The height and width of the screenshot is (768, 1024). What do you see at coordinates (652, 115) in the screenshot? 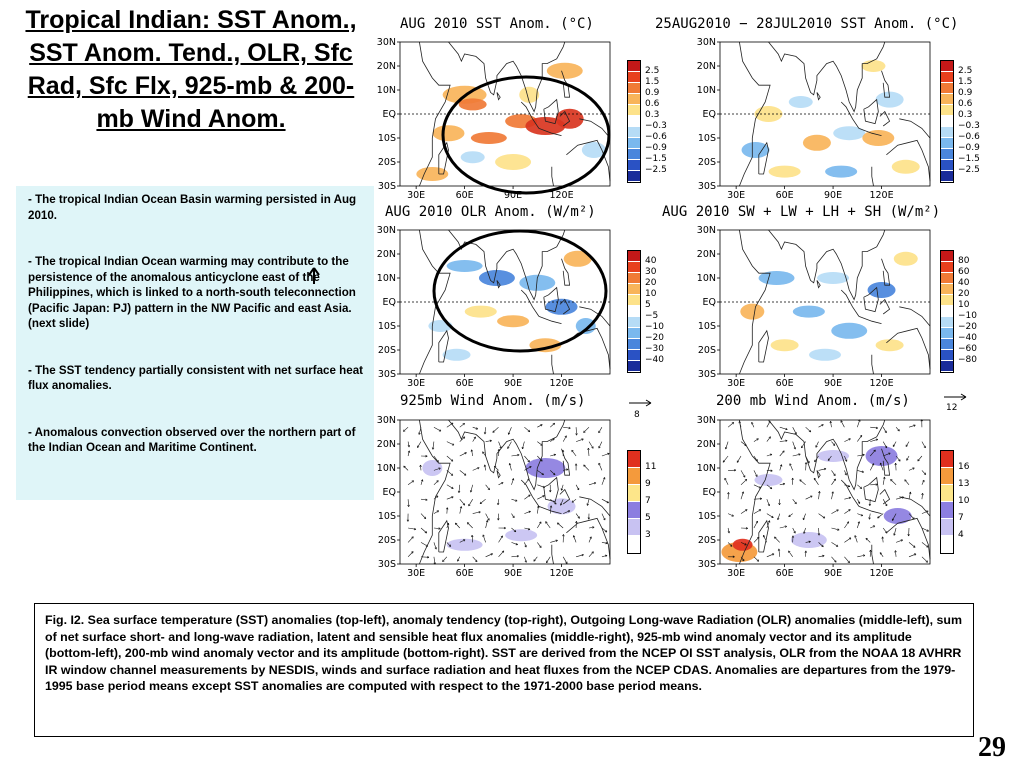
I see `colorbar-label: 0.3` at bounding box center [652, 115].